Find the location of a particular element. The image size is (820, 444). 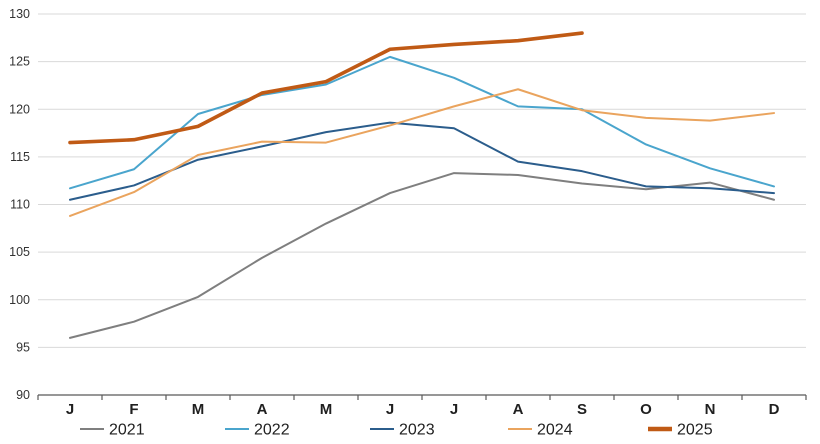

y-axis-tick-label: 115 is located at coordinates (20, 157).